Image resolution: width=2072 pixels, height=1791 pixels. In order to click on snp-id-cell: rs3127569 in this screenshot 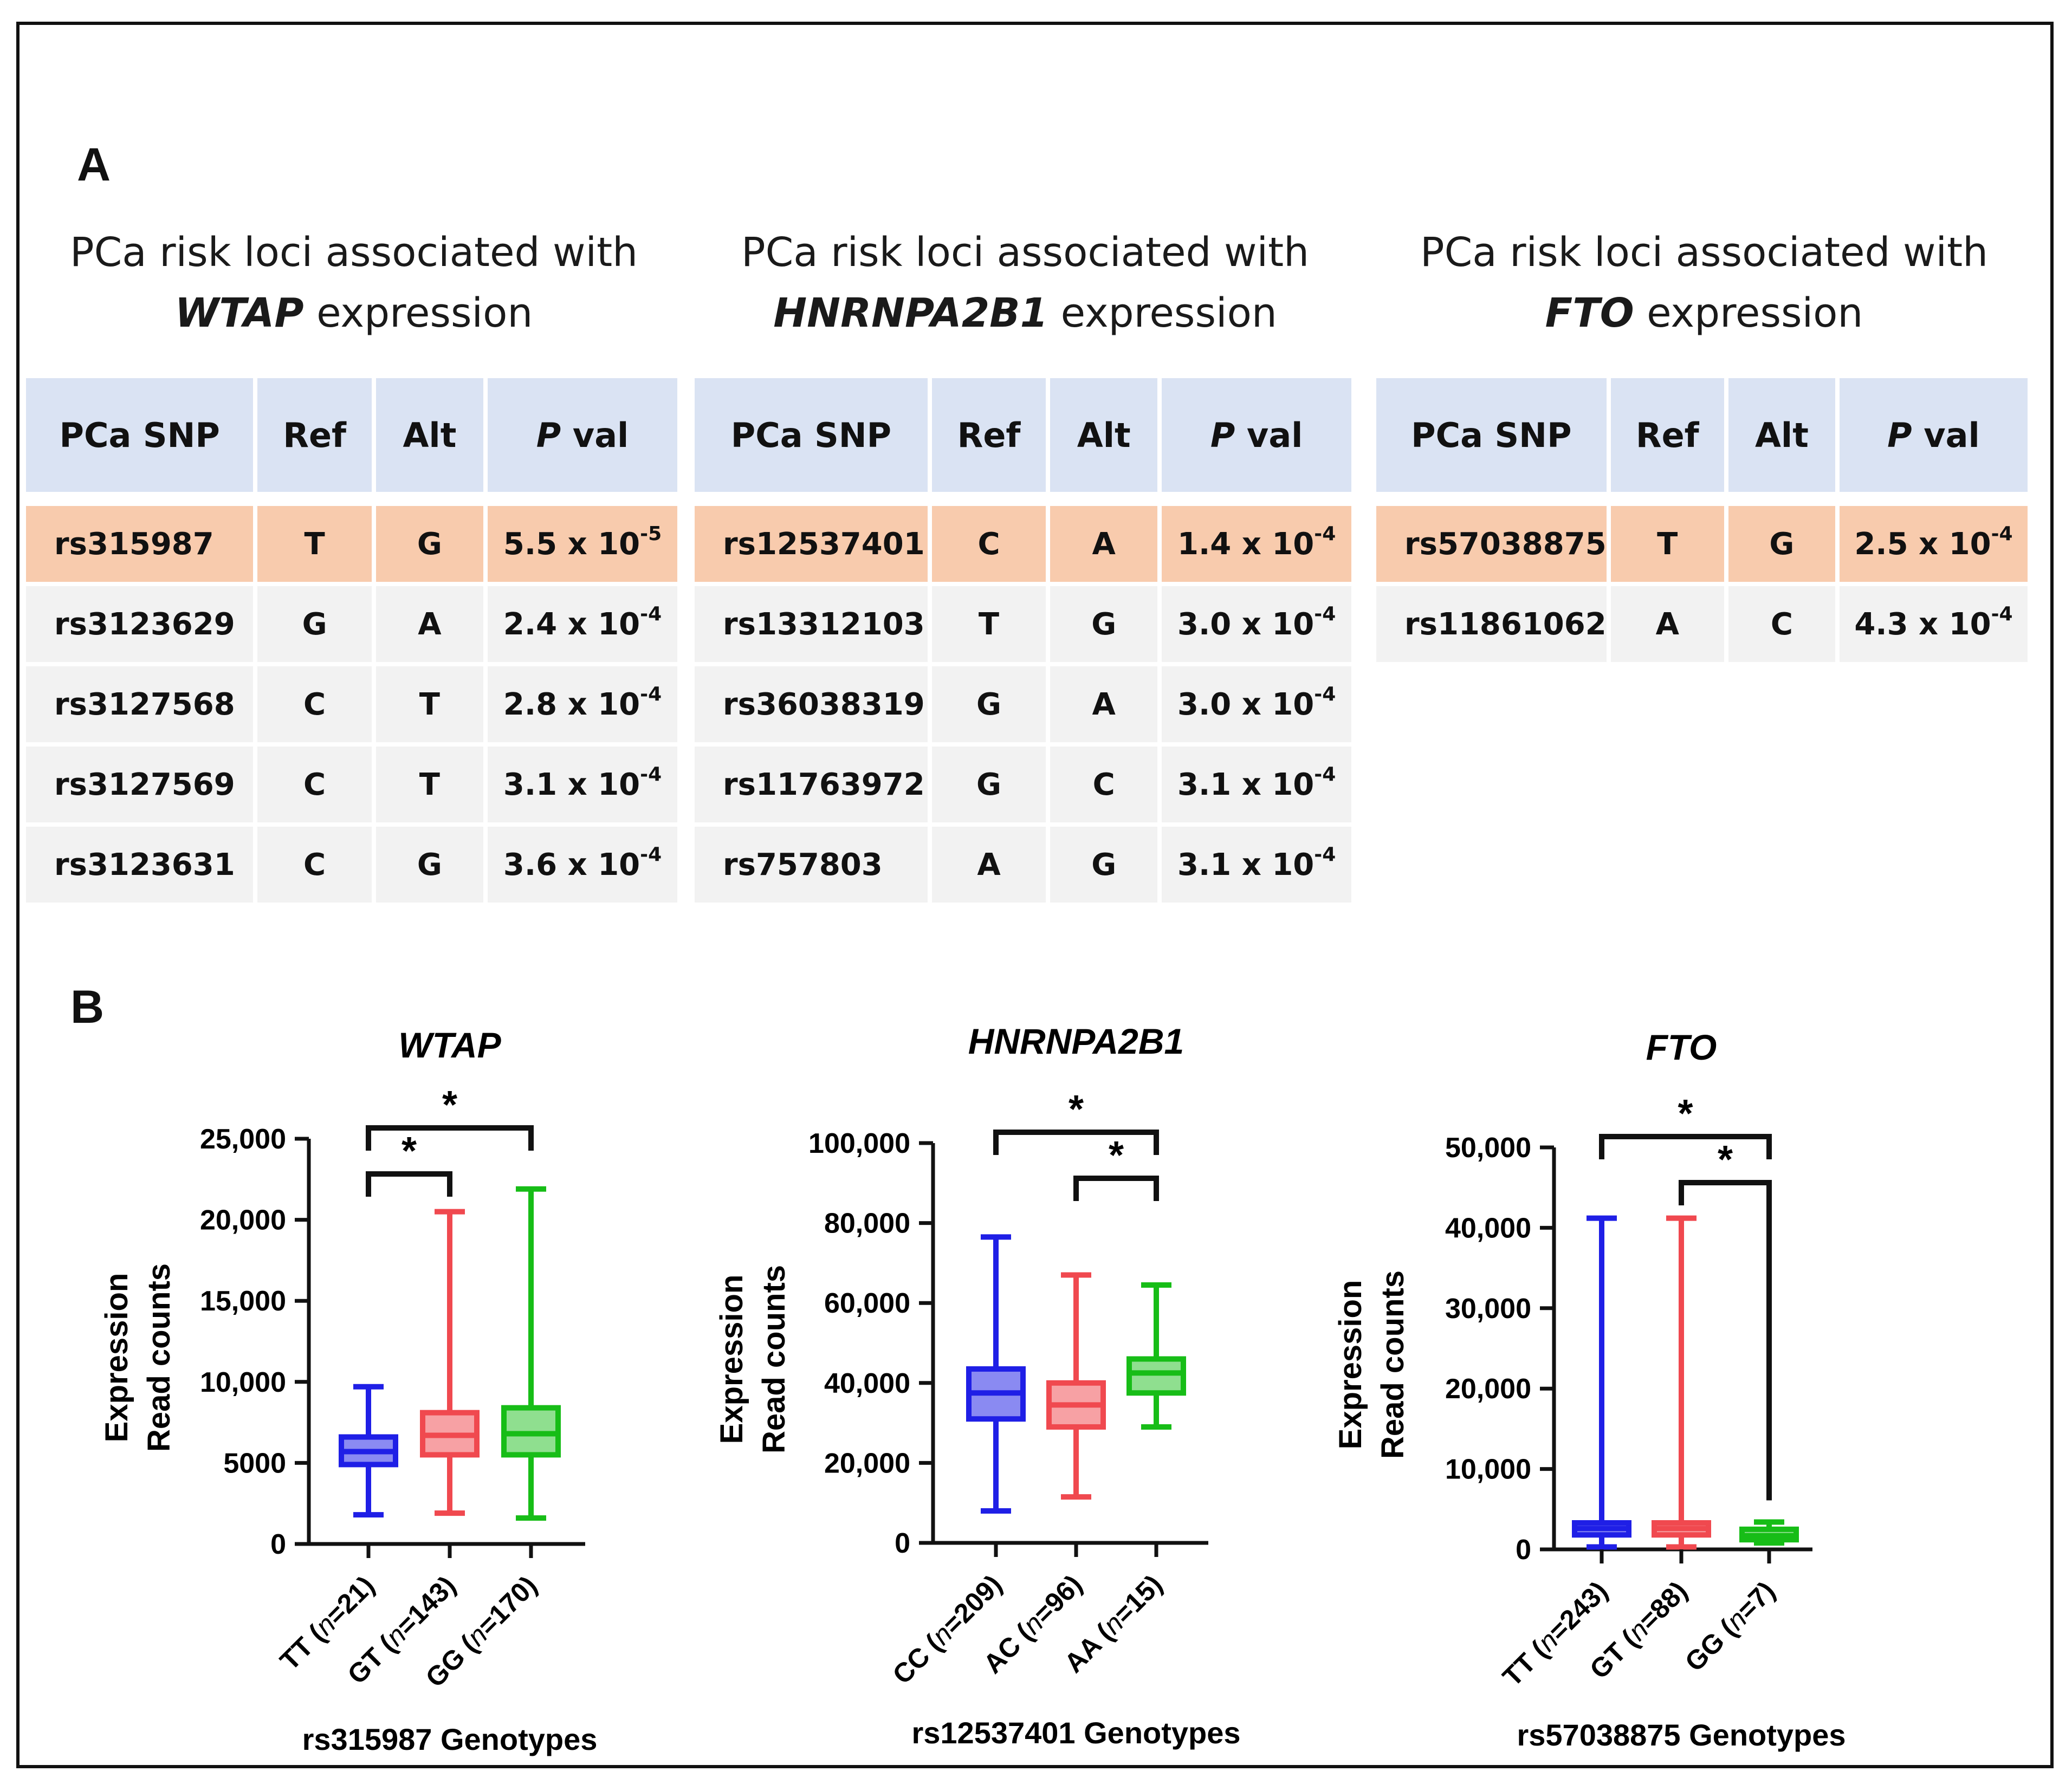, I will do `click(140, 784)`.